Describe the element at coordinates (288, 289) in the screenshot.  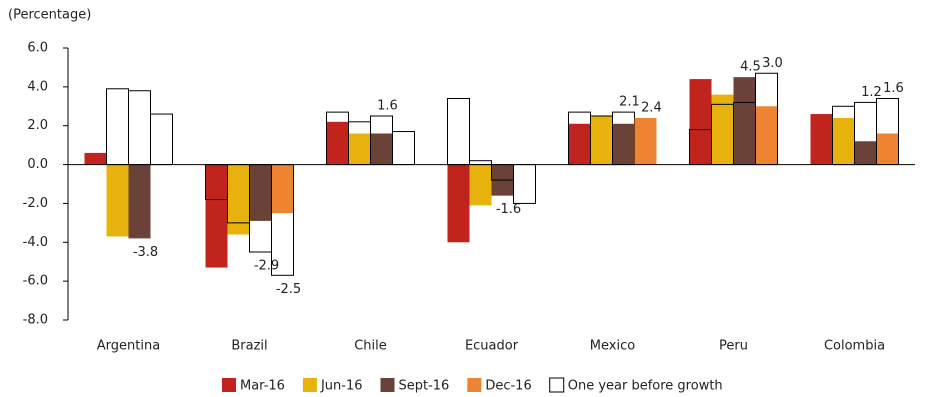
I see `data-label: -2.5` at that location.